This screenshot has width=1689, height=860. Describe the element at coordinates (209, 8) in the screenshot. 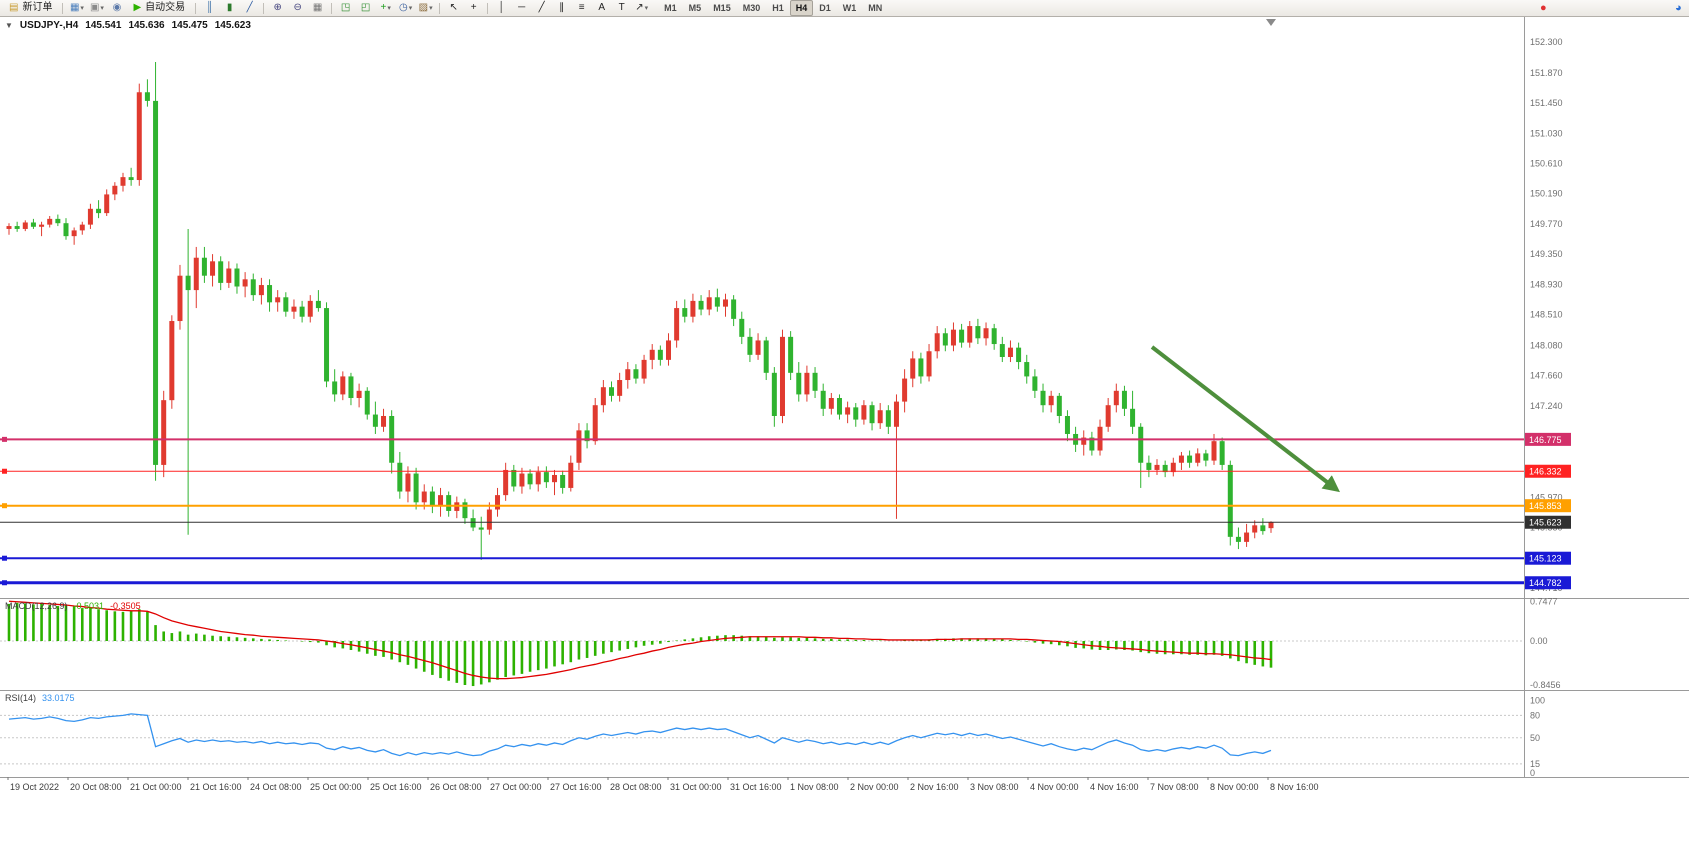

I see `bar-chart-button: ║` at that location.